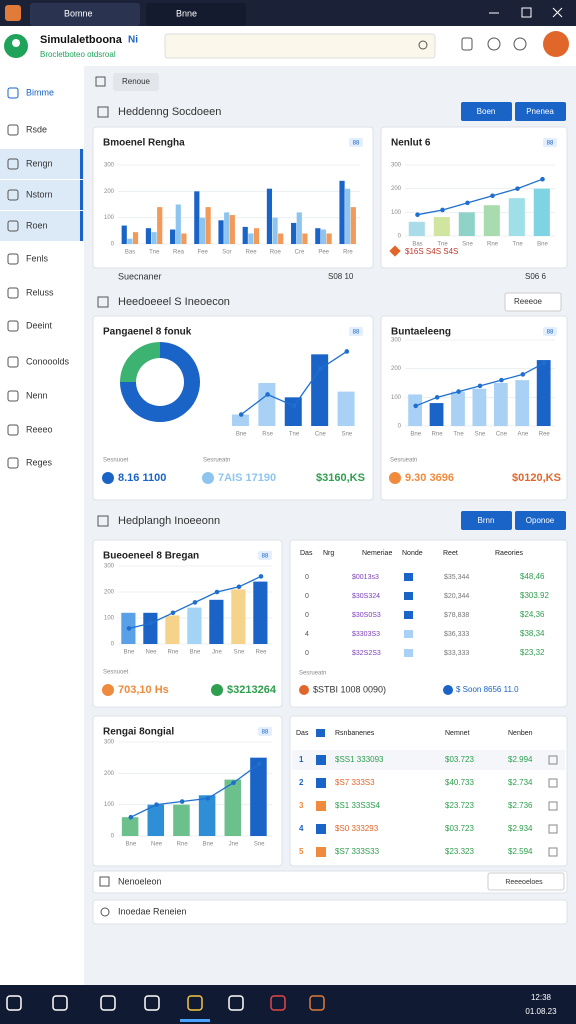  Describe the element at coordinates (234, 845) in the screenshot. I see `x-tick-label: Jne` at that location.